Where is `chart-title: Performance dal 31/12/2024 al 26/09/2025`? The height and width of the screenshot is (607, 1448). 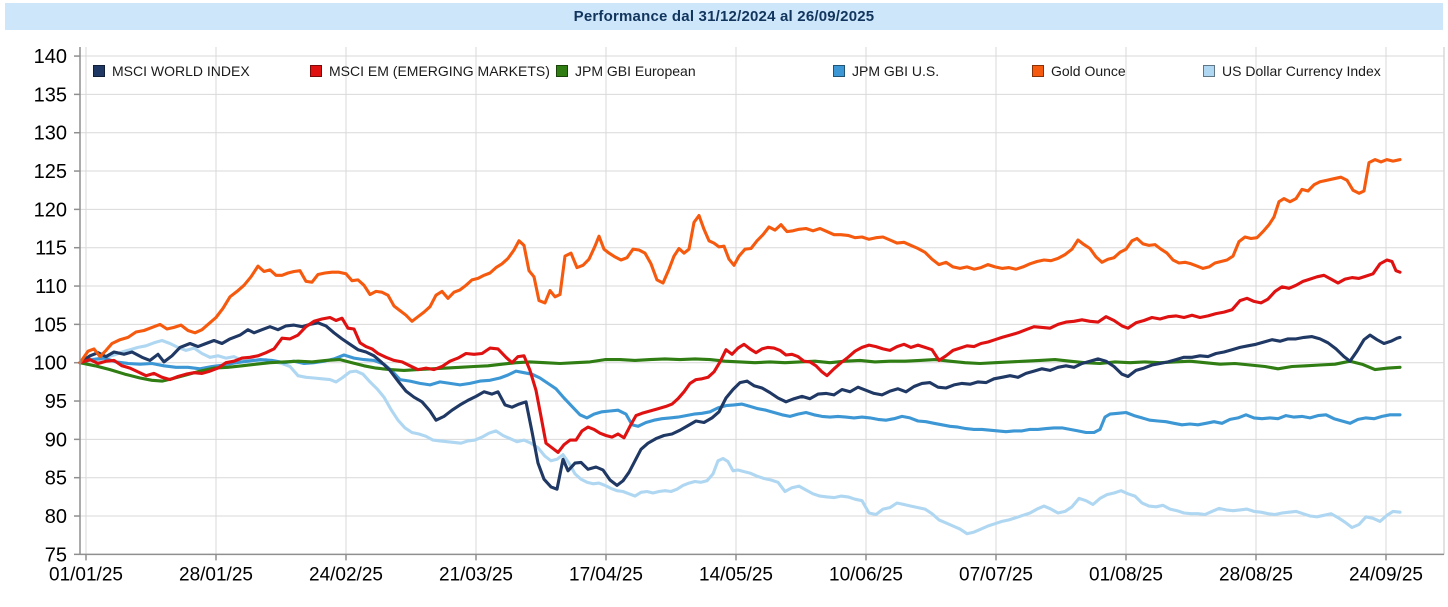 chart-title: Performance dal 31/12/2024 al 26/09/2025 is located at coordinates (724, 16).